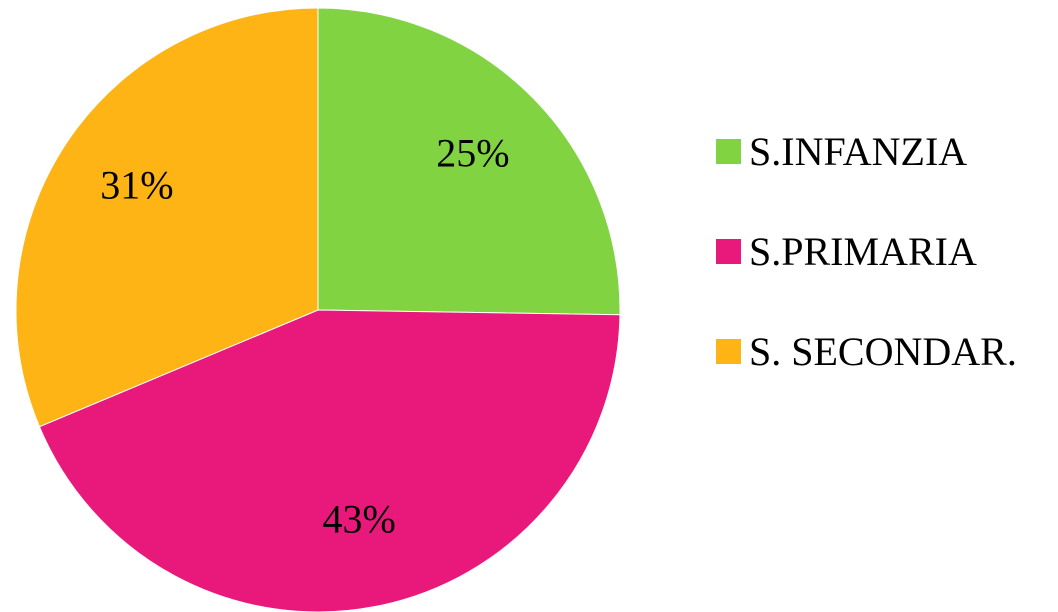 This screenshot has height=612, width=1058. I want to click on legend-item: S. SECONDAR., so click(881, 352).